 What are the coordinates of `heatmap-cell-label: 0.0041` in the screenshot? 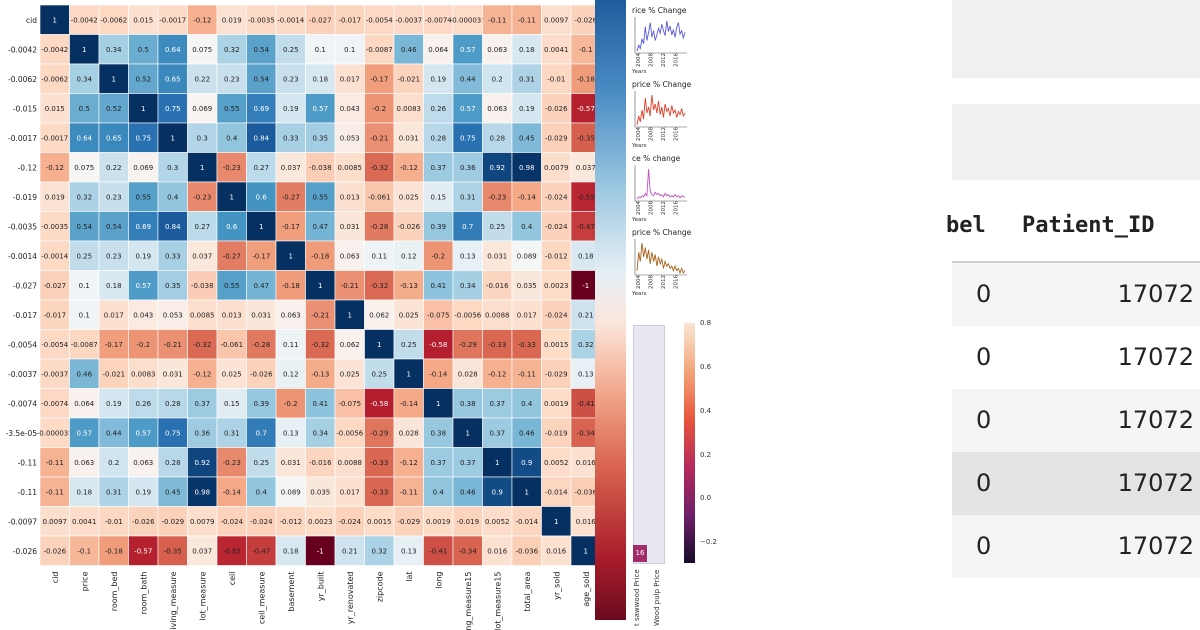 It's located at (84, 522).